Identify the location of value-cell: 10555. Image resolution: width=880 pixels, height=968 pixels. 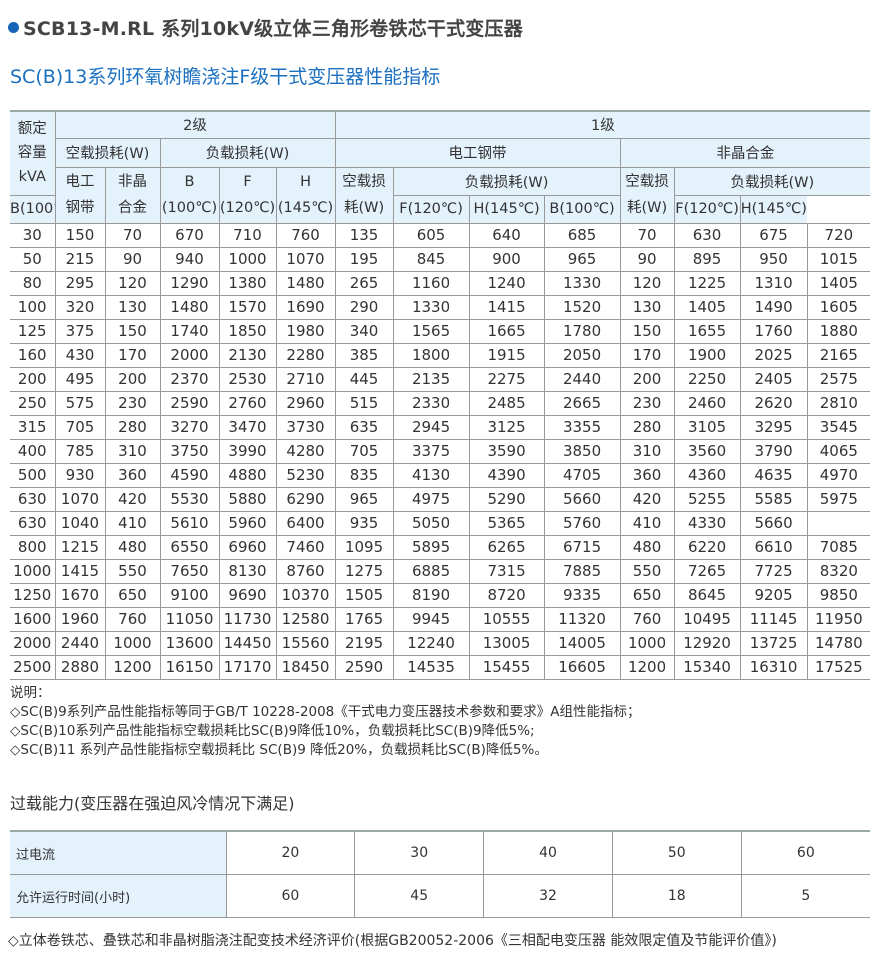
(506, 619).